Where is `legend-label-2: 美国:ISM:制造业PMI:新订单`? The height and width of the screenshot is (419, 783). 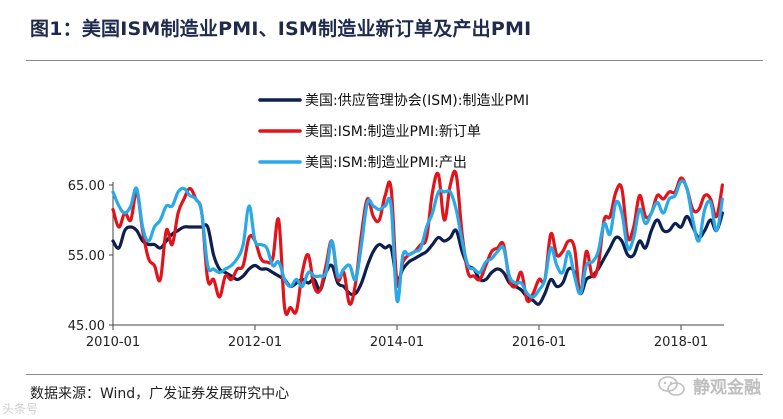
legend-label-2: 美国:ISM:制造业PMI:新订单 is located at coordinates (393, 132).